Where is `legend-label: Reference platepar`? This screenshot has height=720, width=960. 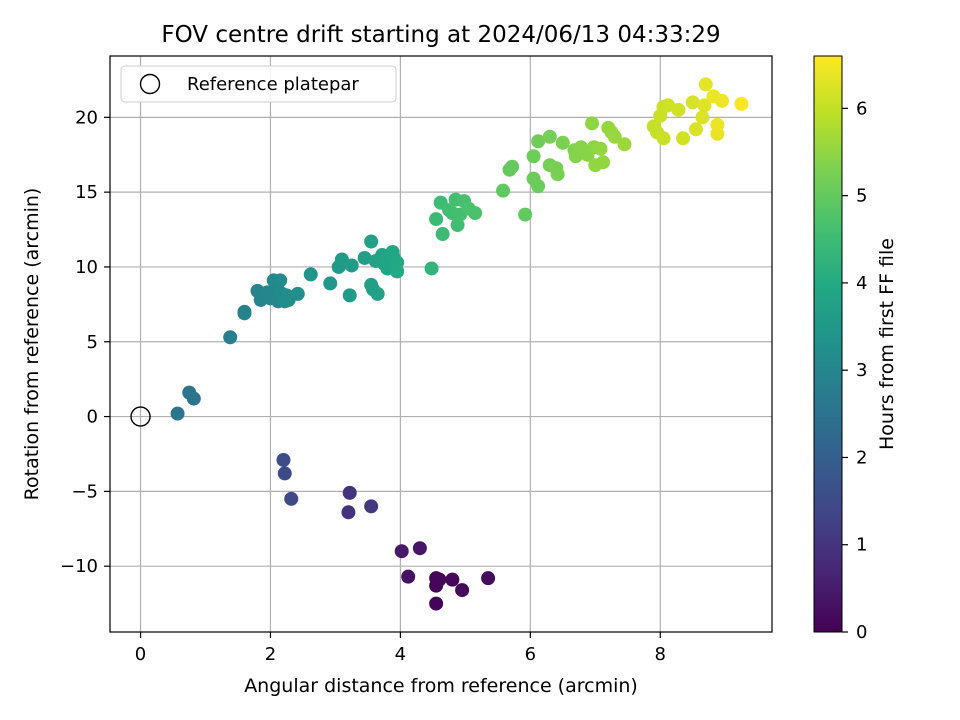 legend-label: Reference platepar is located at coordinates (273, 84).